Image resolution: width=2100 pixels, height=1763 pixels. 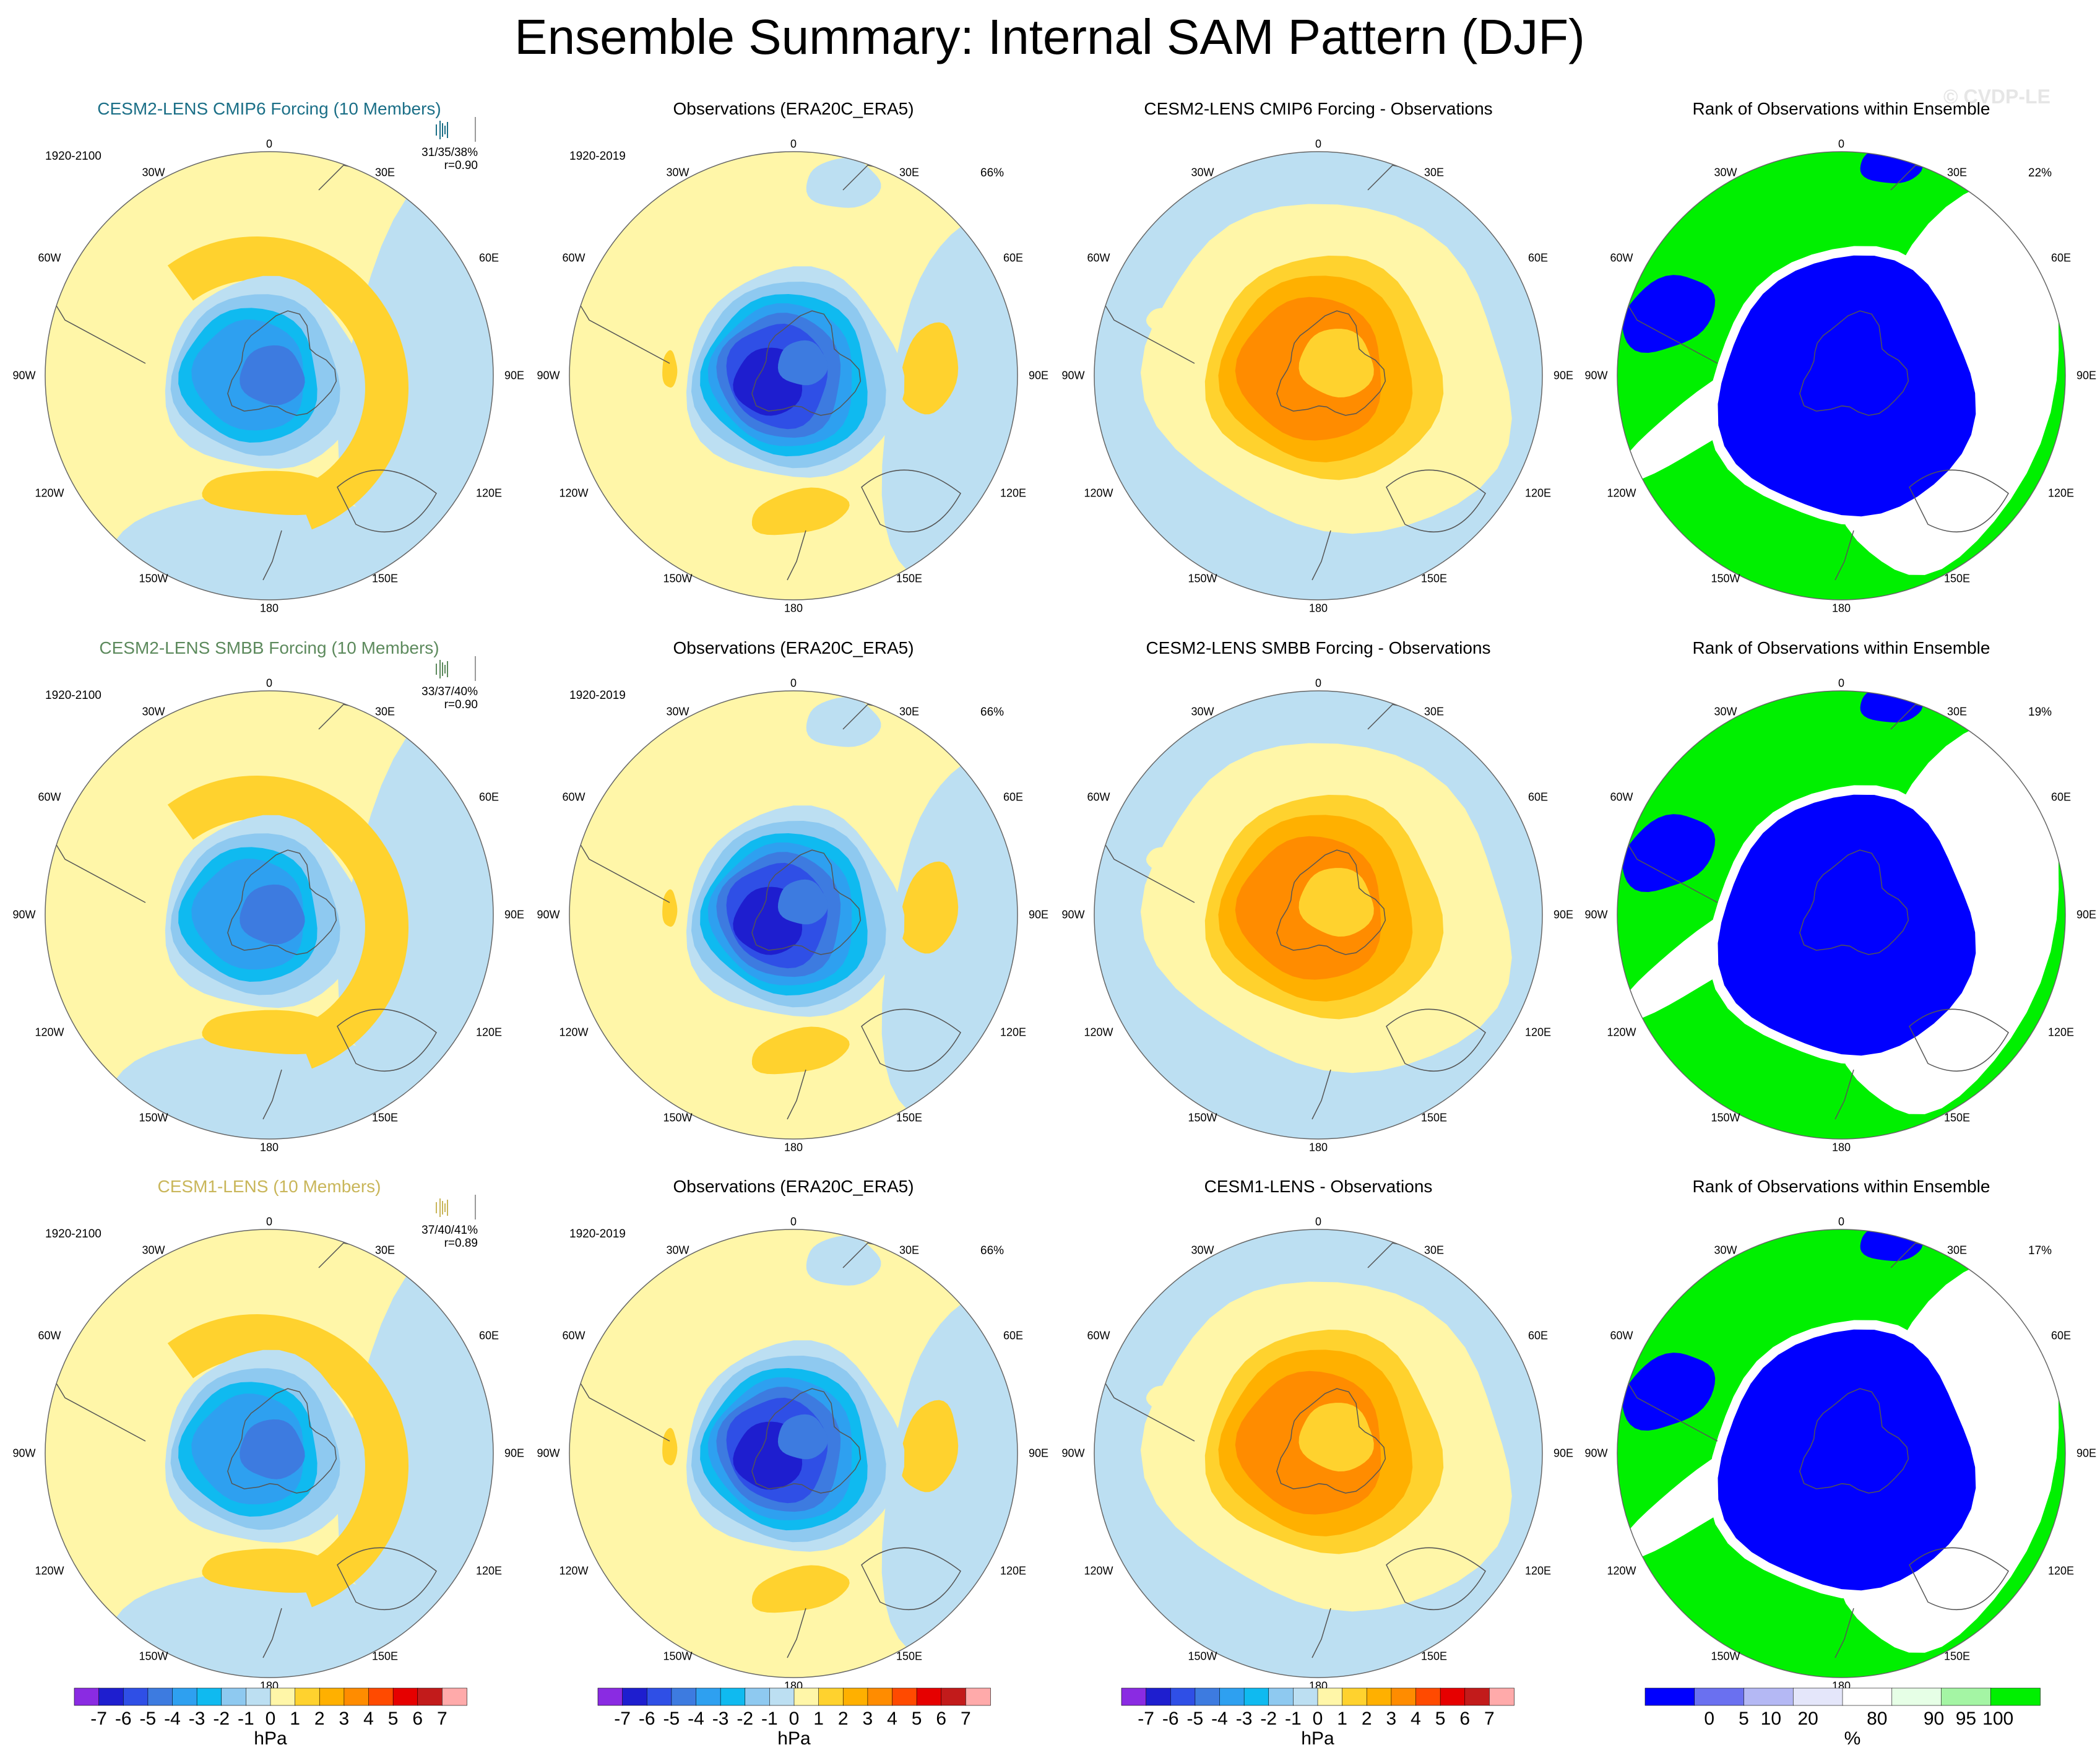 I want to click on model-panel-title: CESM2-LENS CMIP6 Forcing (10 Members), so click(x=269, y=109).